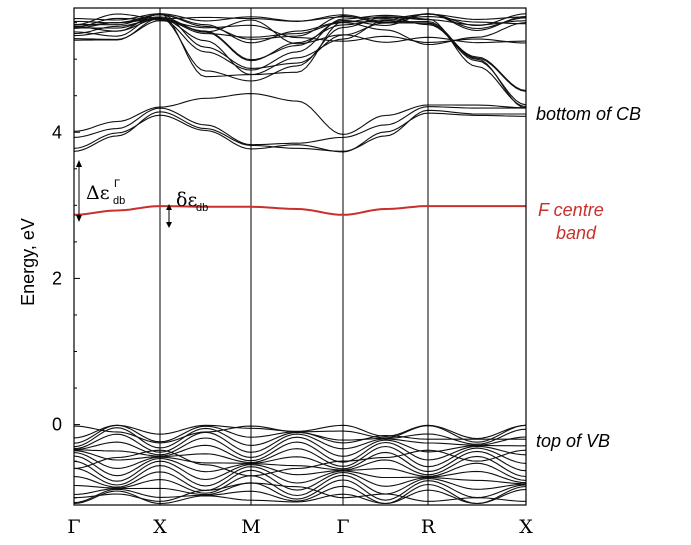 Image resolution: width=691 pixels, height=545 pixels. What do you see at coordinates (202, 208) in the screenshot?
I see `dispersion-subscript: db` at bounding box center [202, 208].